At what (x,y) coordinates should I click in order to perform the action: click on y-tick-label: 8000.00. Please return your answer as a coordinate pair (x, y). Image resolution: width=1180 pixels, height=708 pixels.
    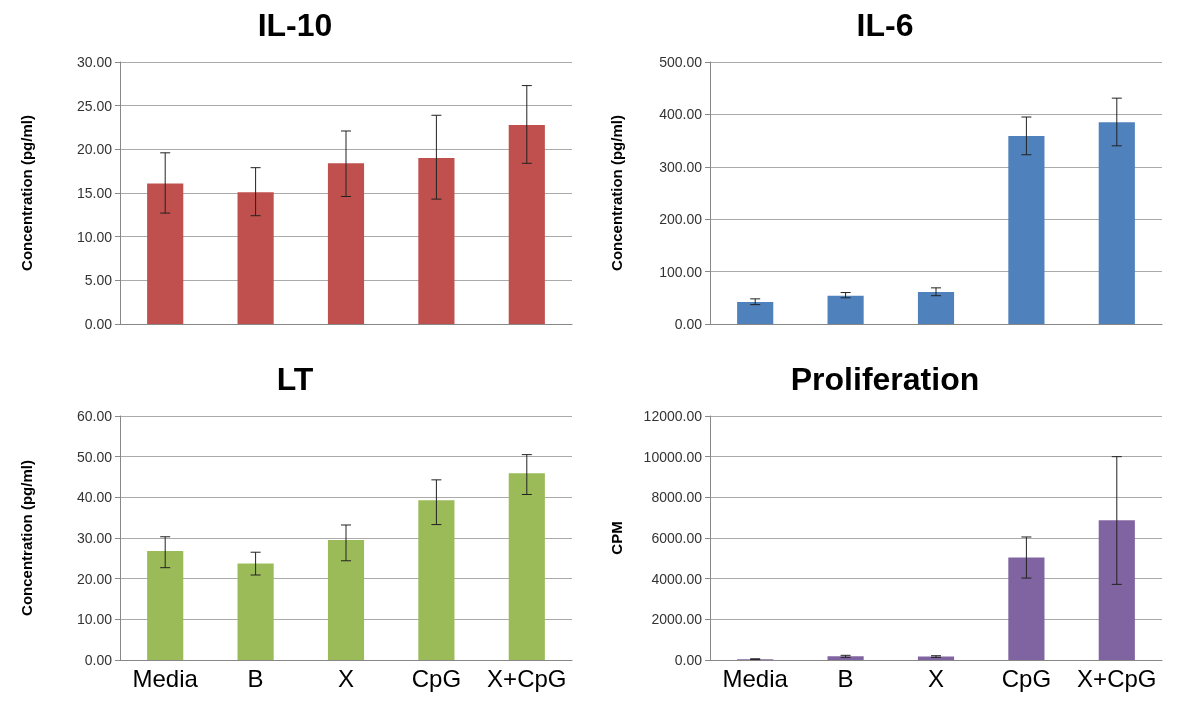
    Looking at the image, I should click on (677, 497).